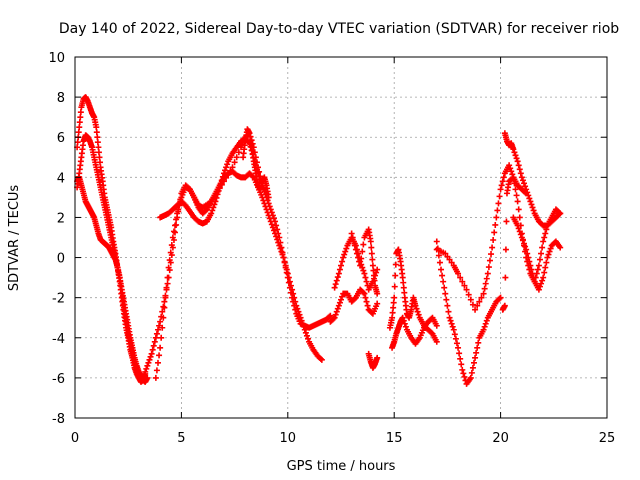 The image size is (640, 480). Describe the element at coordinates (607, 438) in the screenshot. I see `x-tick-label: 25` at that location.